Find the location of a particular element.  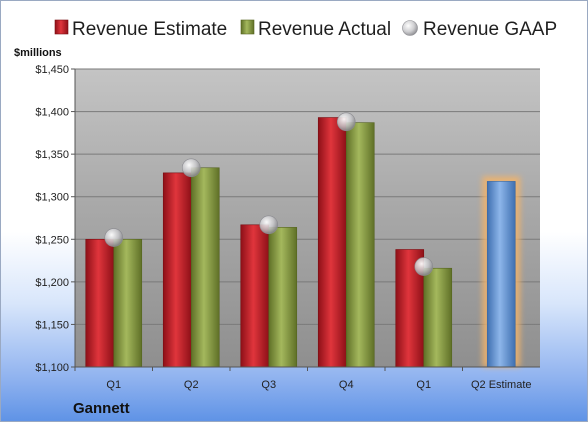

company-name: Gannett is located at coordinates (101, 408).